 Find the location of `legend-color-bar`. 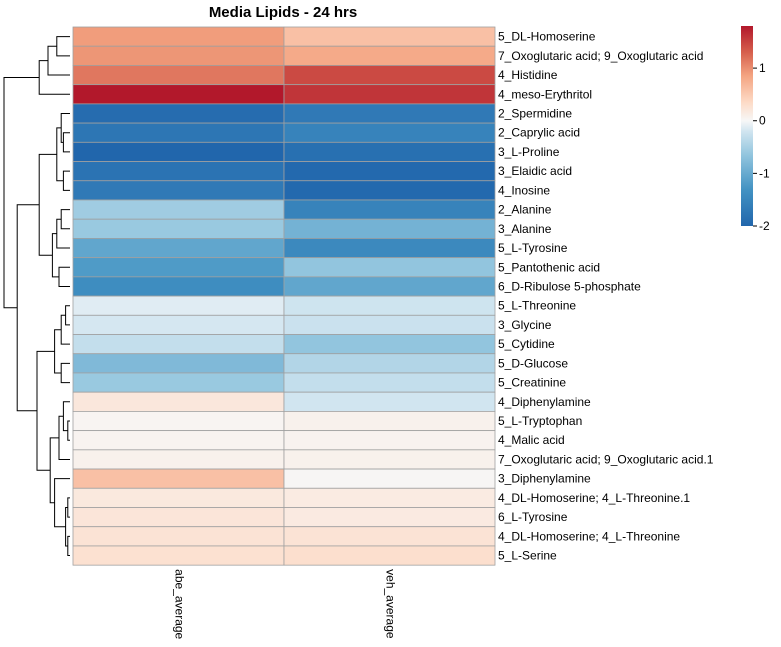

legend-color-bar is located at coordinates (747, 126).